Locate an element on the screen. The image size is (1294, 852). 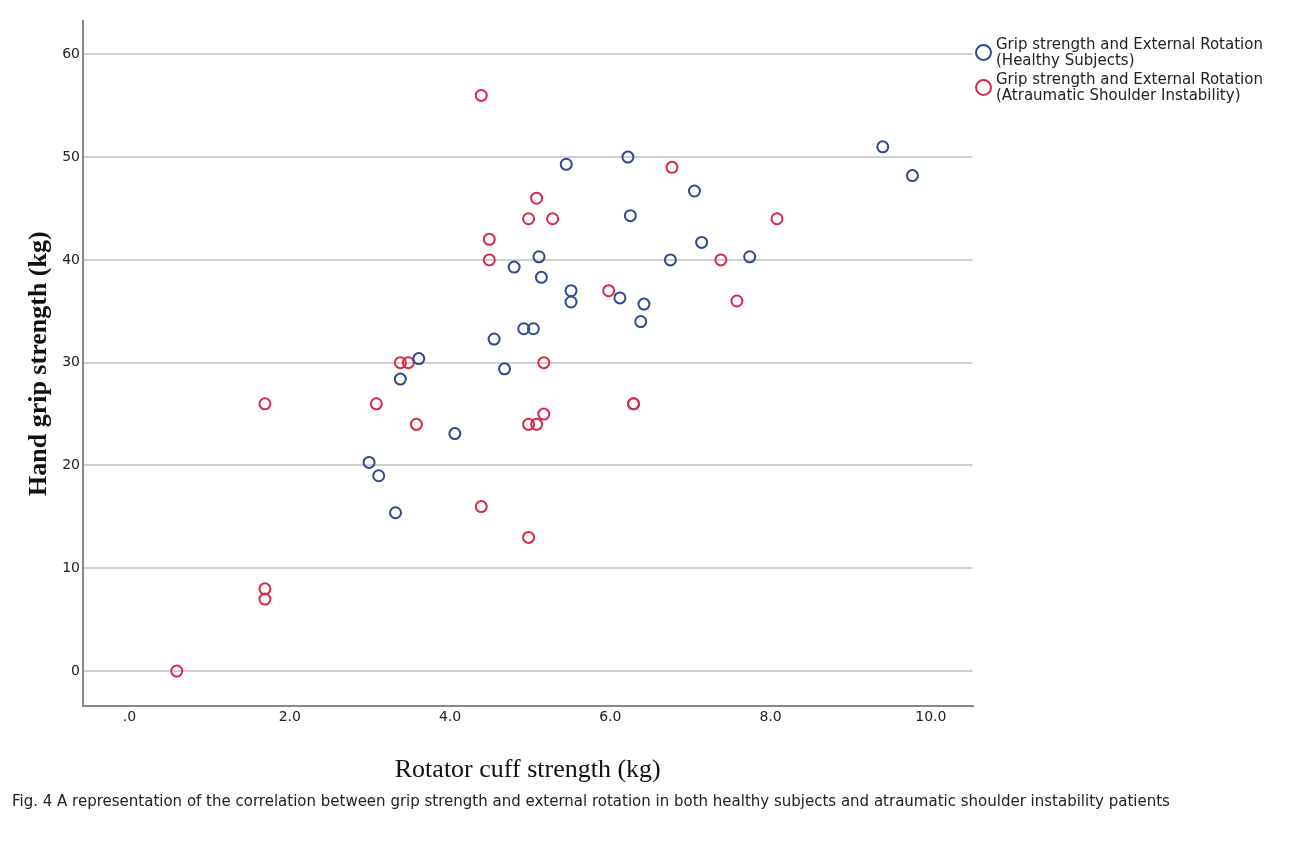
x-tick-label: 10.0 is located at coordinates (931, 716).